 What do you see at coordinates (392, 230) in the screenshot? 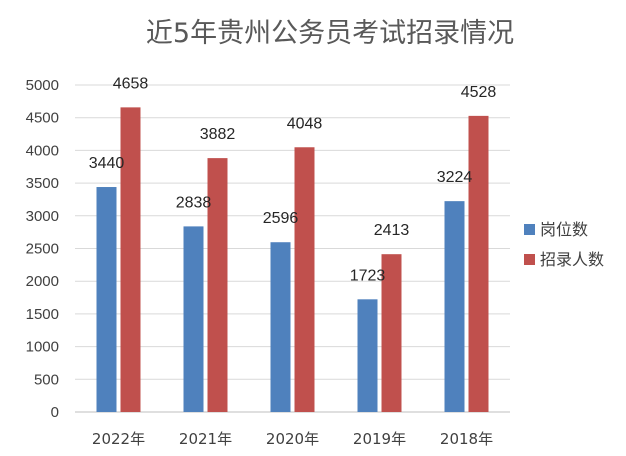
I see `data-label: 2413` at bounding box center [392, 230].